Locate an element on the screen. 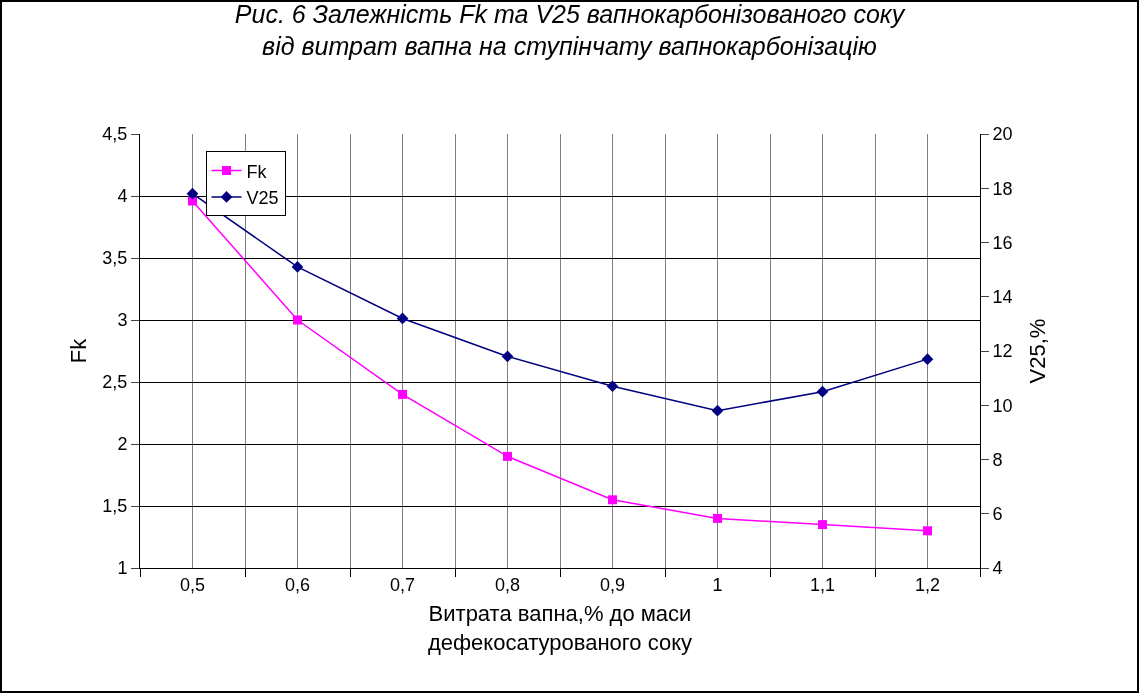 The height and width of the screenshot is (693, 1139). y2-tick-label: 10 is located at coordinates (1002, 405).